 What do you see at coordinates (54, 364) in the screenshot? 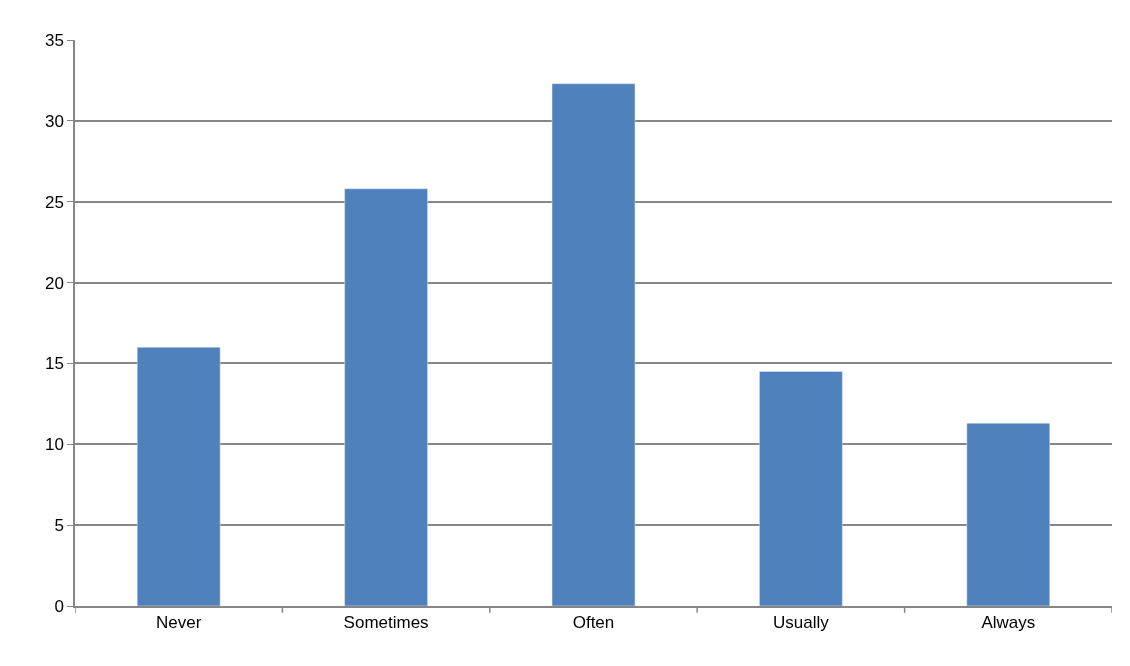
I see `y-tick-label: 15` at bounding box center [54, 364].